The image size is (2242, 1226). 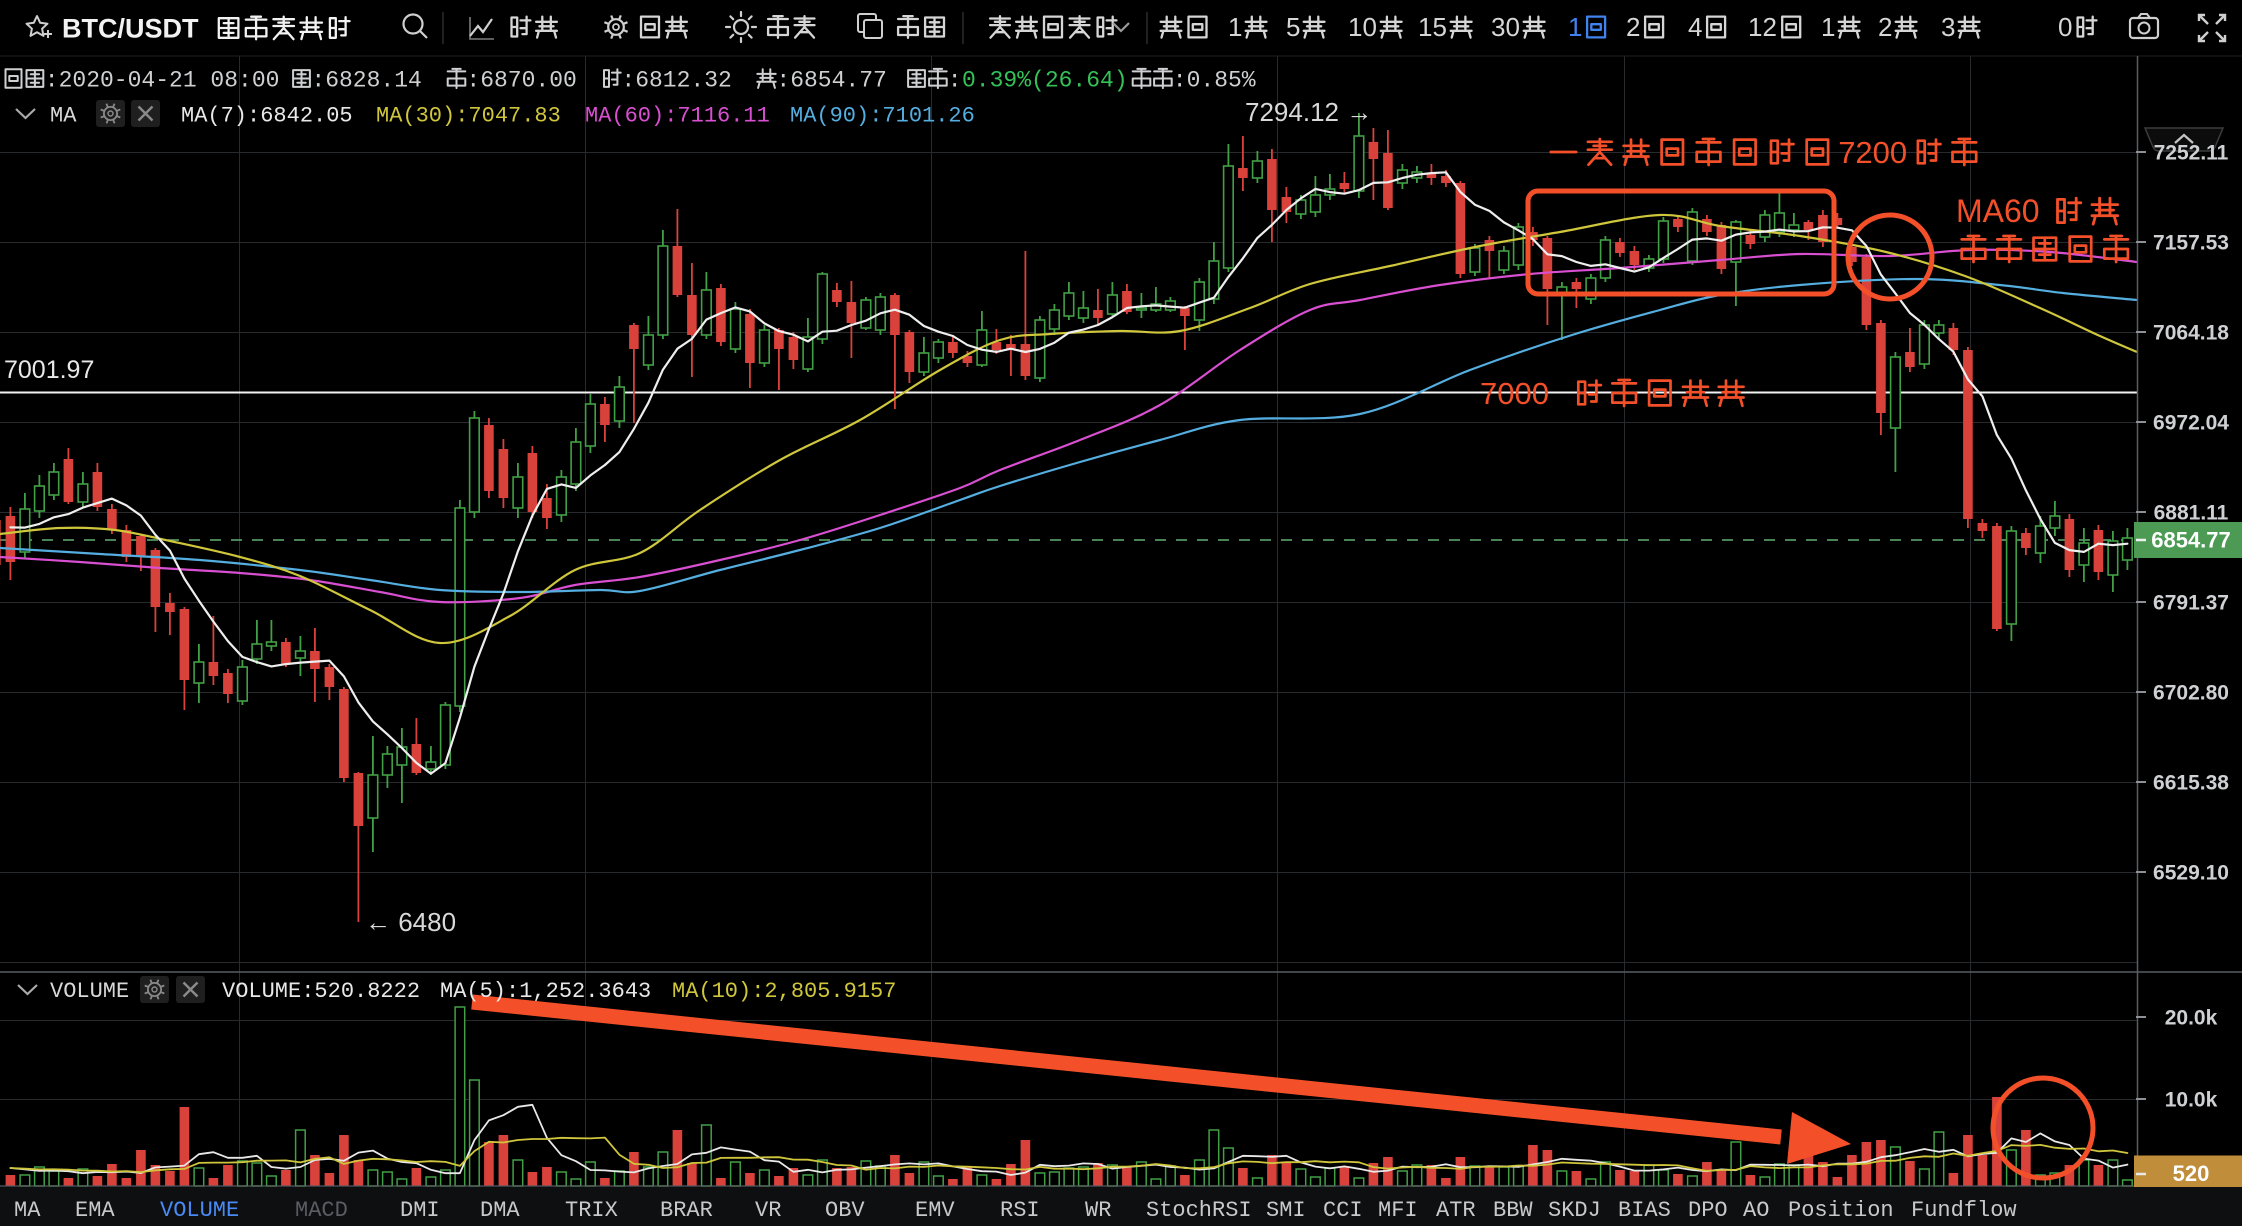 I want to click on svg-text: VOLUME:520.8222, so click(x=321, y=991).